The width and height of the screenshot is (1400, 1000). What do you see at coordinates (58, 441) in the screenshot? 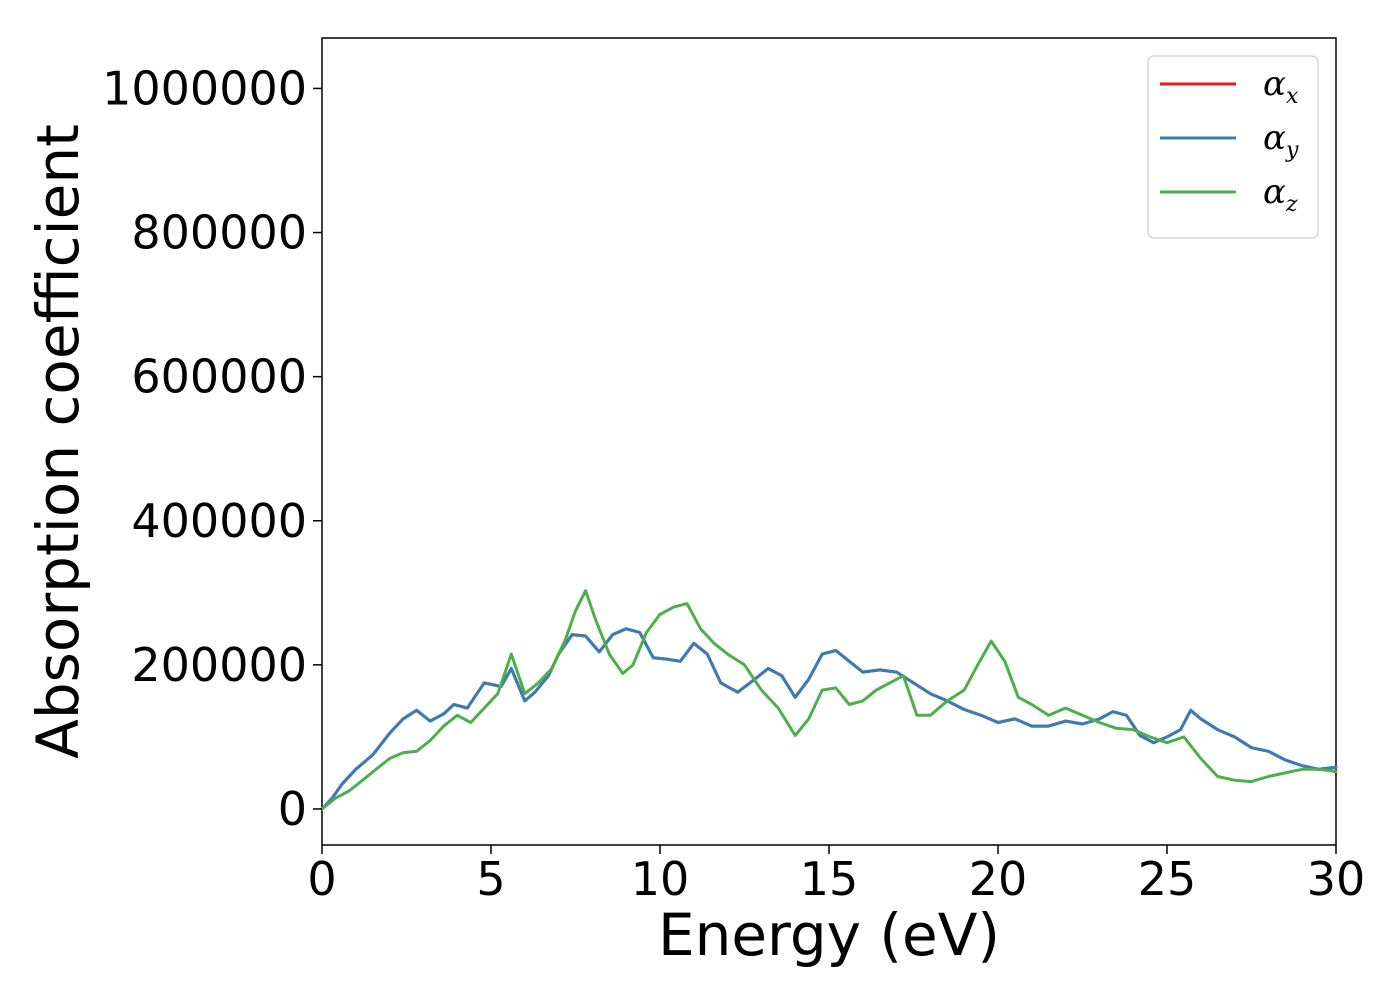
I see `y-axis-title: Absorption coefficient` at bounding box center [58, 441].